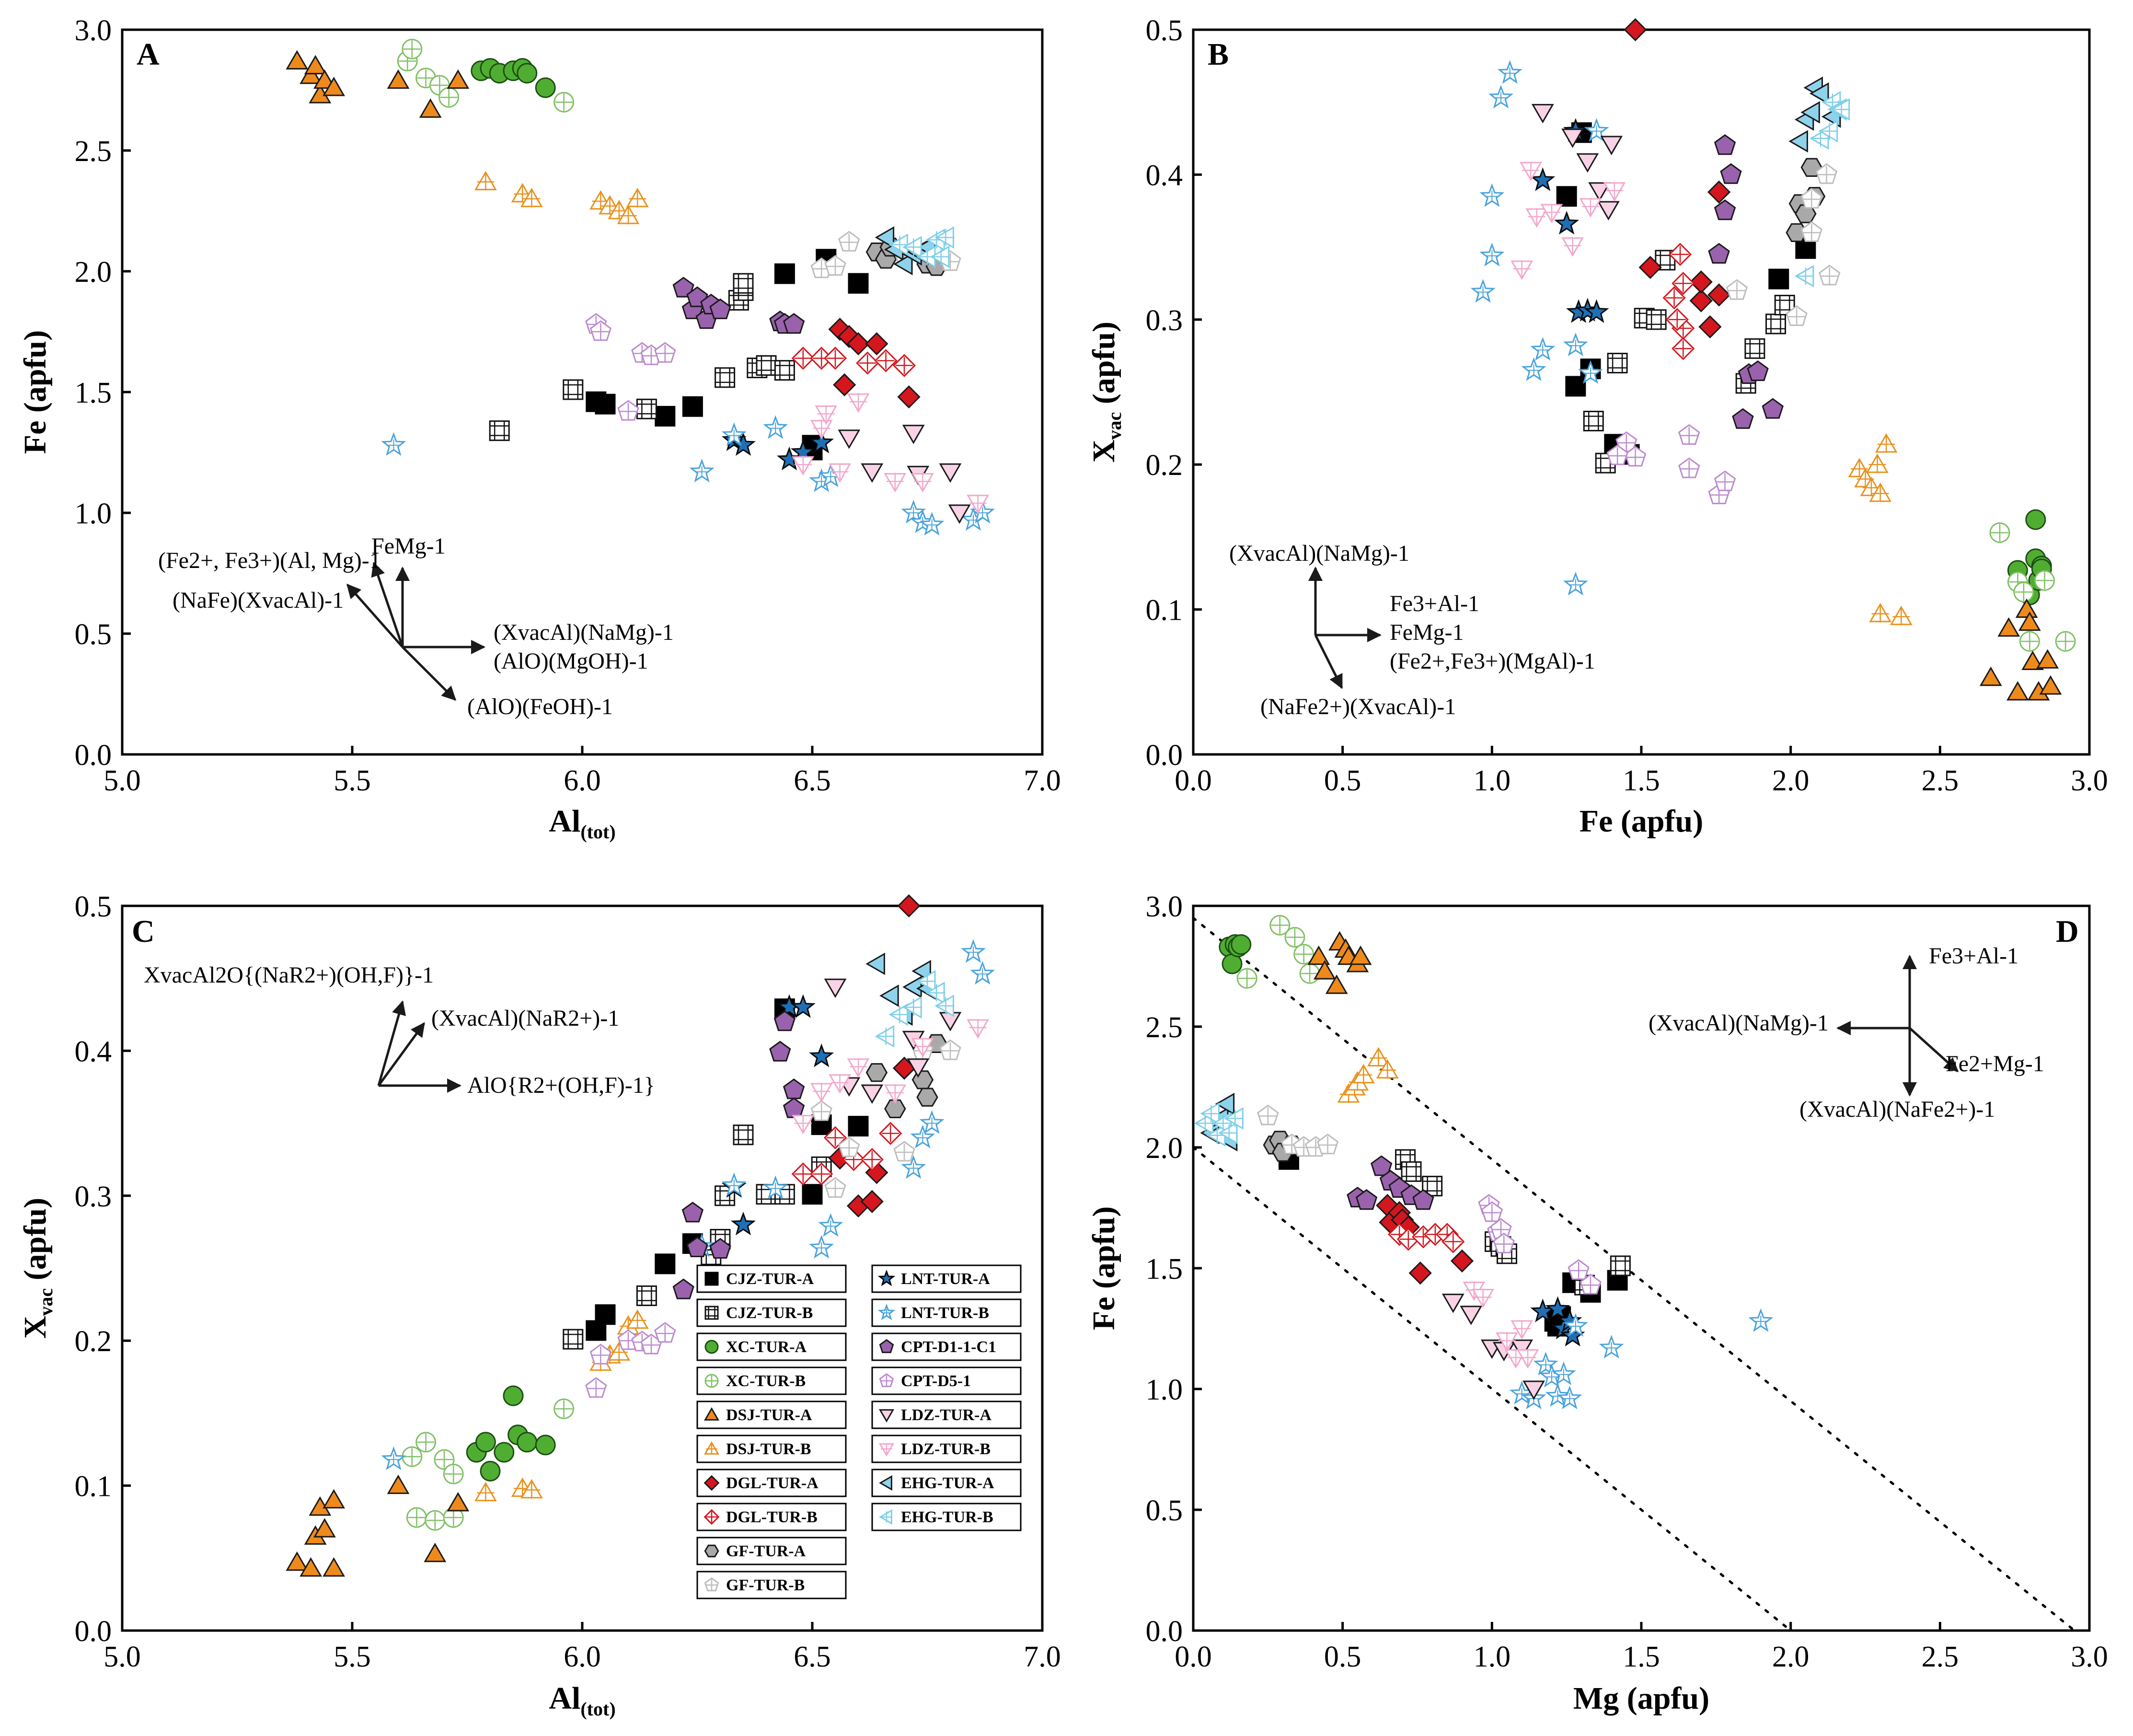 This screenshot has width=2133, height=1736. I want to click on series-lnt-tur-b, so click(1539, 328).